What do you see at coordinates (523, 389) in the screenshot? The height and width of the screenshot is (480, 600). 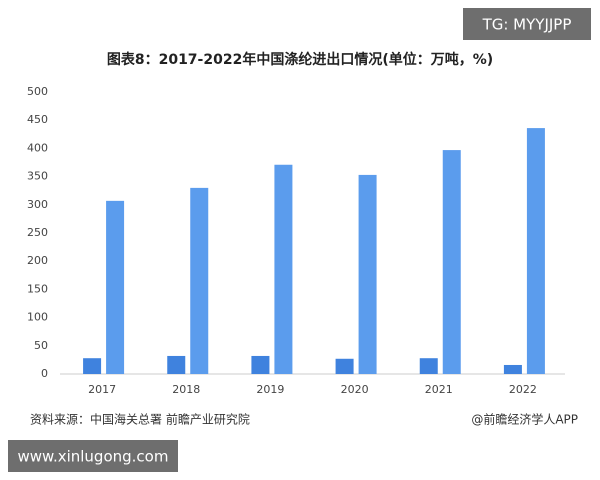 I see `x-tick-label: 2022` at bounding box center [523, 389].